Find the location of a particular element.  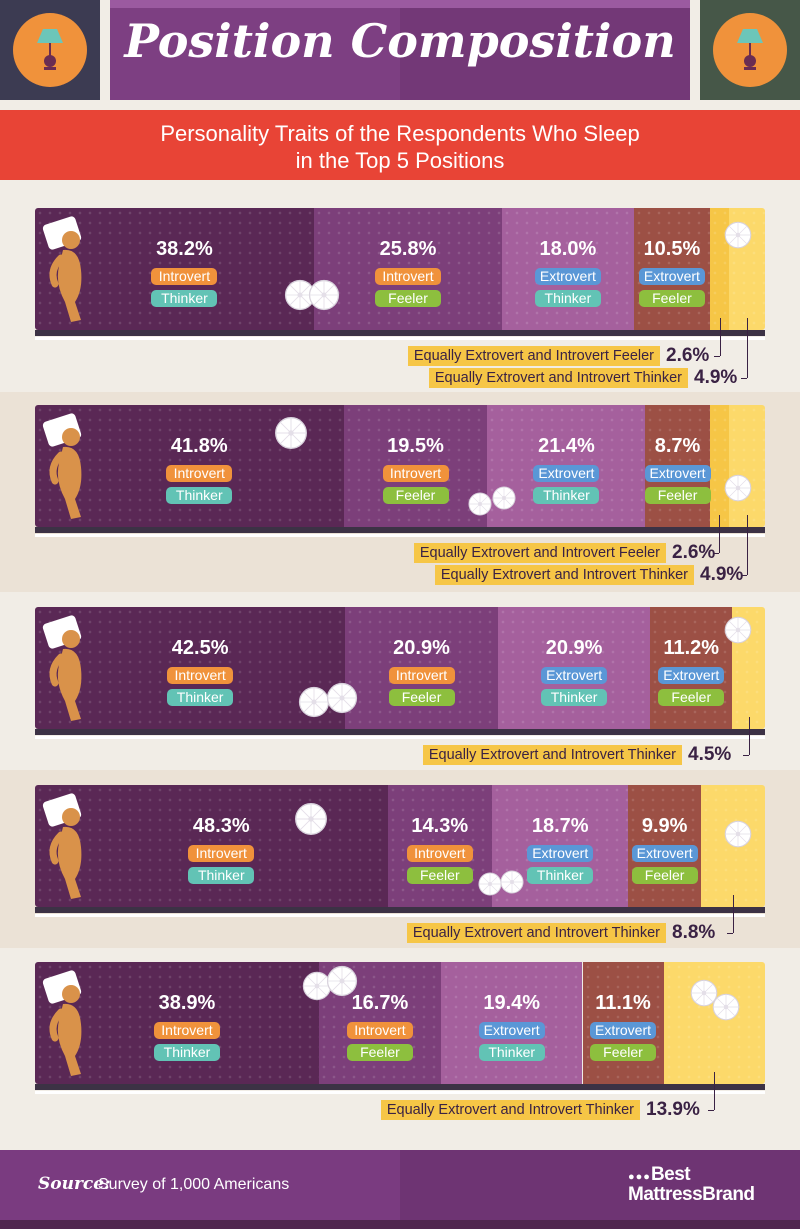

header-title-panel is located at coordinates (400, 50).